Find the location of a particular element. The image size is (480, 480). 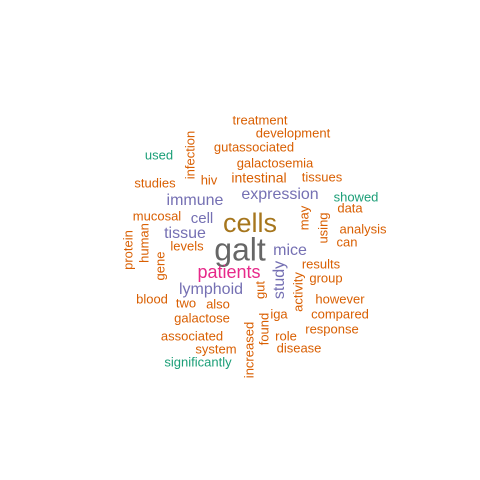

word-showed: showed is located at coordinates (356, 196).